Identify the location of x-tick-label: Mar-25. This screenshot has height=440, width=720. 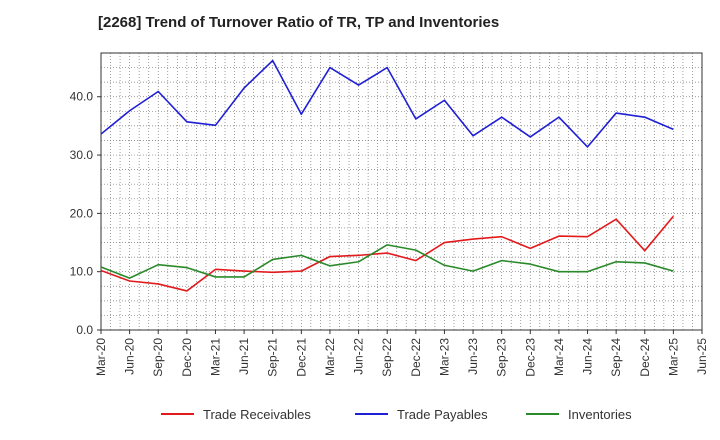
(673, 357).